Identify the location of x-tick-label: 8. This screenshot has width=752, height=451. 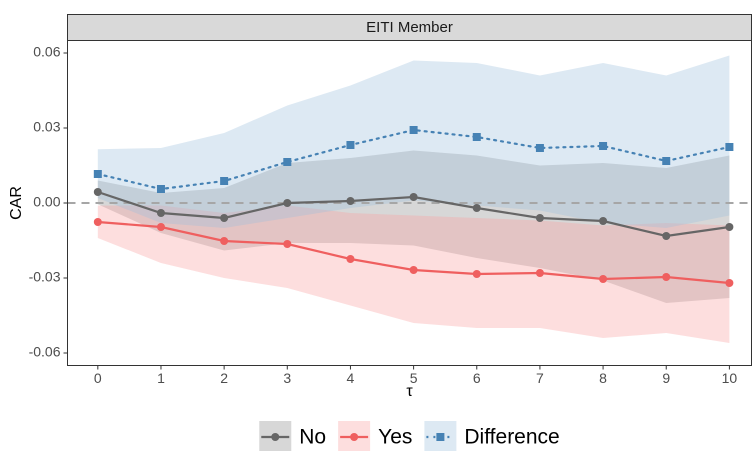
(603, 378).